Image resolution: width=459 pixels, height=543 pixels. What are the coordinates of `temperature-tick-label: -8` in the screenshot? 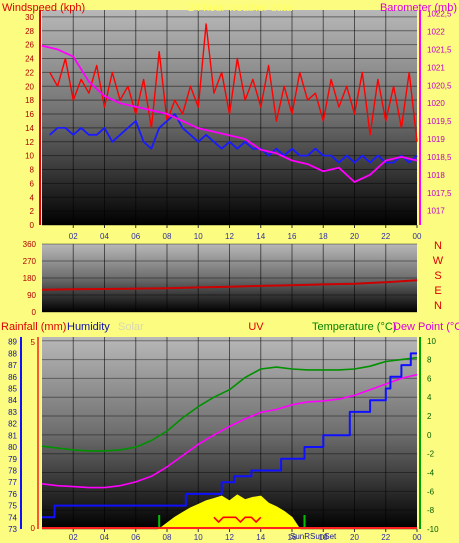 It's located at (431, 510).